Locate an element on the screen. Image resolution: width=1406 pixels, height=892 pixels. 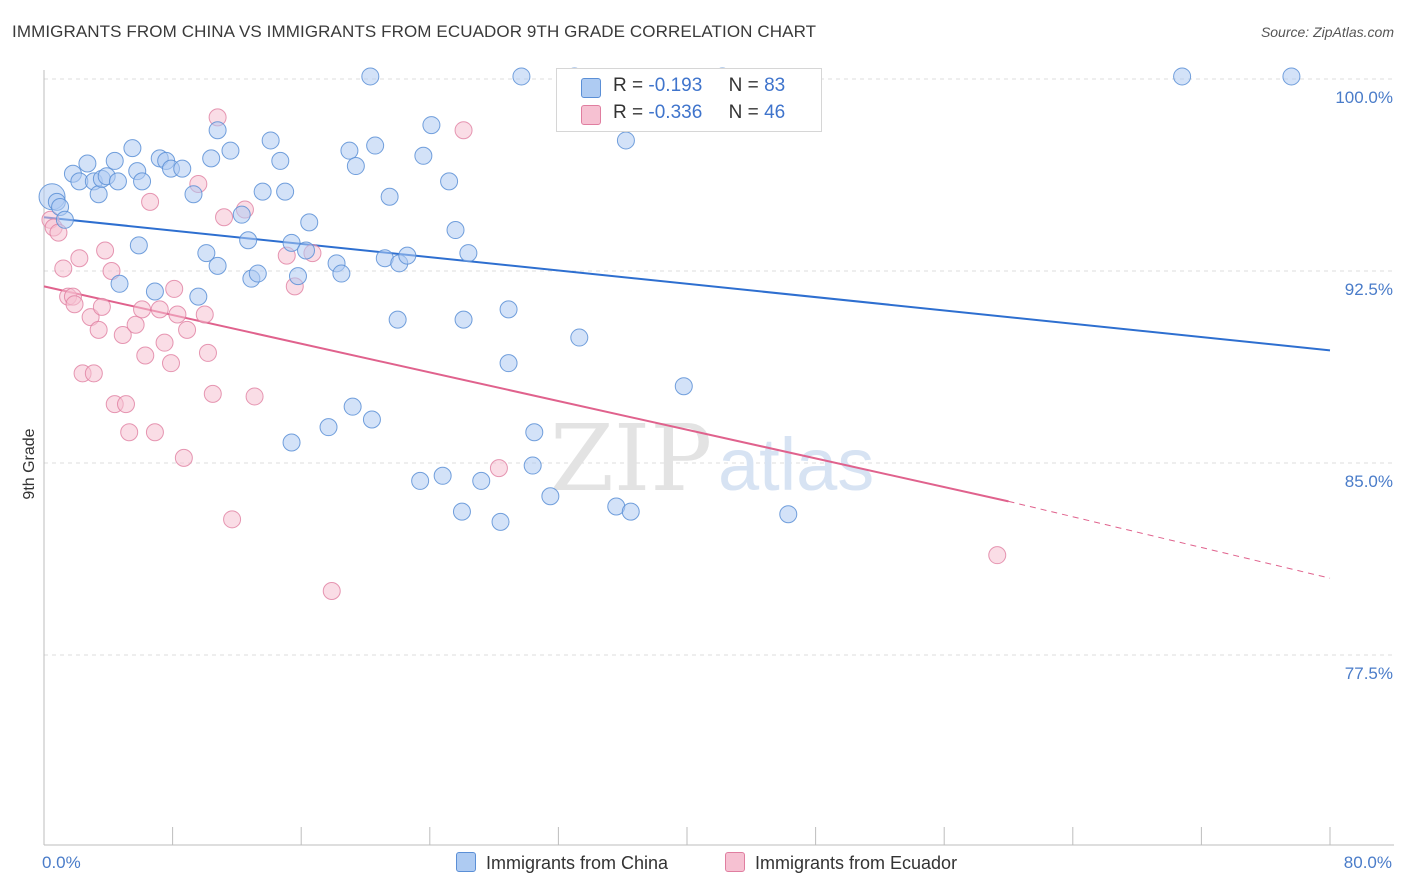
stats-legend: R = -0.193 N = 83 R = -0.336 N = 46 is located at coordinates (689, 100).